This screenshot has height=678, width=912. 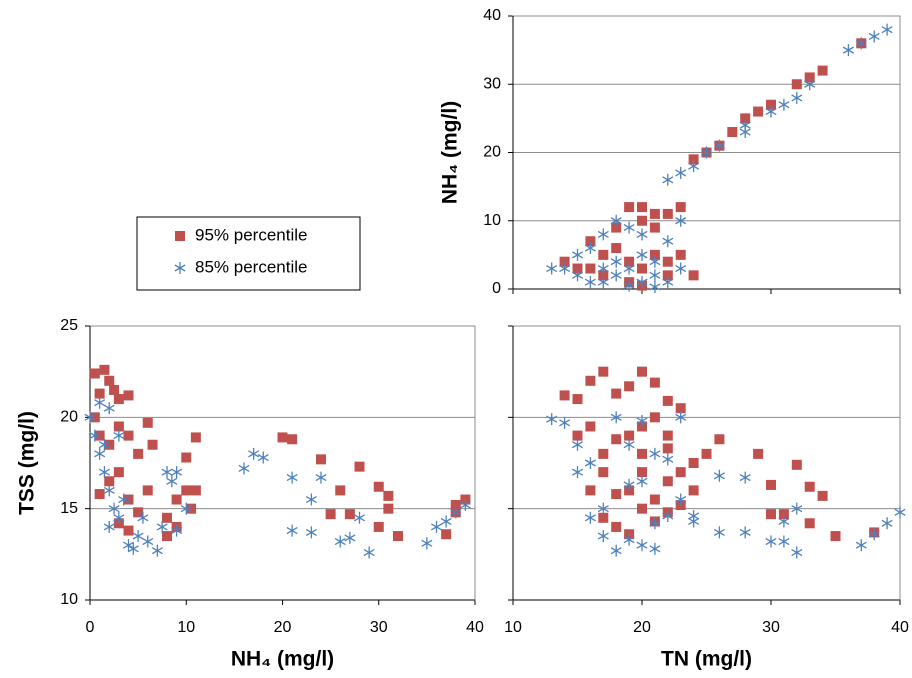 What do you see at coordinates (186, 627) in the screenshot?
I see `x-tick-label: 10` at bounding box center [186, 627].